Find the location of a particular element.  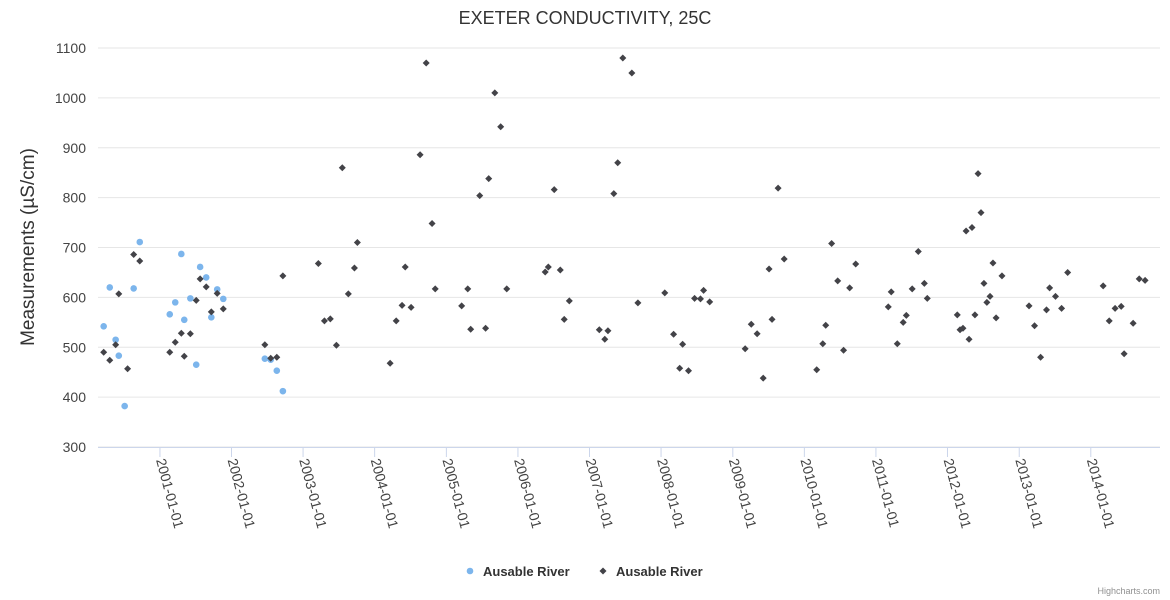

credits-link: Highcharts.com is located at coordinates (1128, 591).